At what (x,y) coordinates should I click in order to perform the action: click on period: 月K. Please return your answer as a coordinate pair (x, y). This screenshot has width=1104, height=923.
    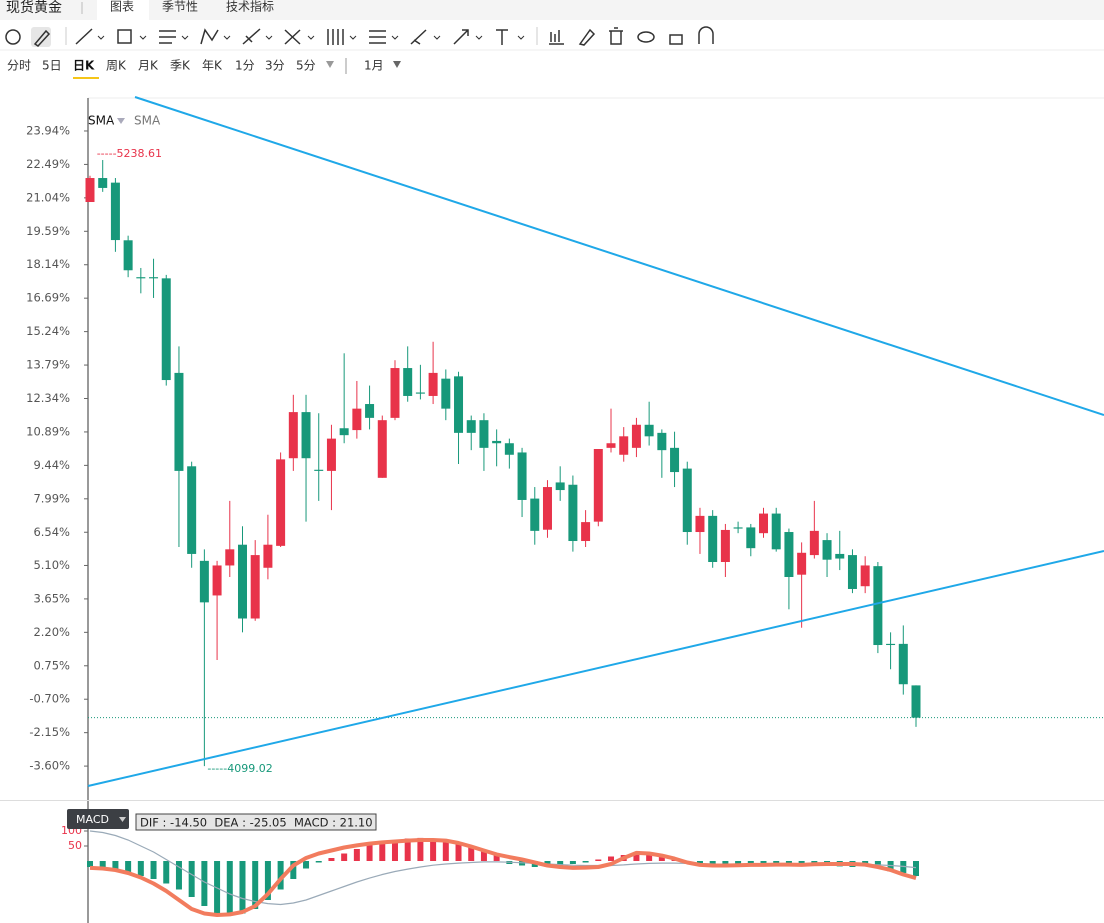
    Looking at the image, I should click on (148, 66).